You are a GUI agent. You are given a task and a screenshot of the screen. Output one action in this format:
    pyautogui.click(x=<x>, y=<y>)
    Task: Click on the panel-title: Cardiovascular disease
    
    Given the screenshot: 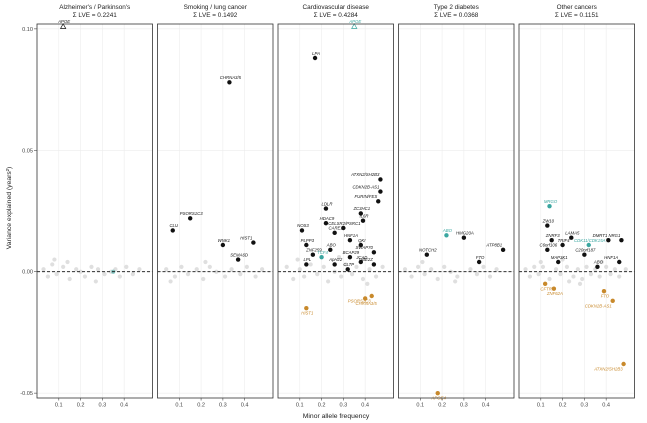 What is the action you would take?
    pyautogui.click(x=336, y=7)
    